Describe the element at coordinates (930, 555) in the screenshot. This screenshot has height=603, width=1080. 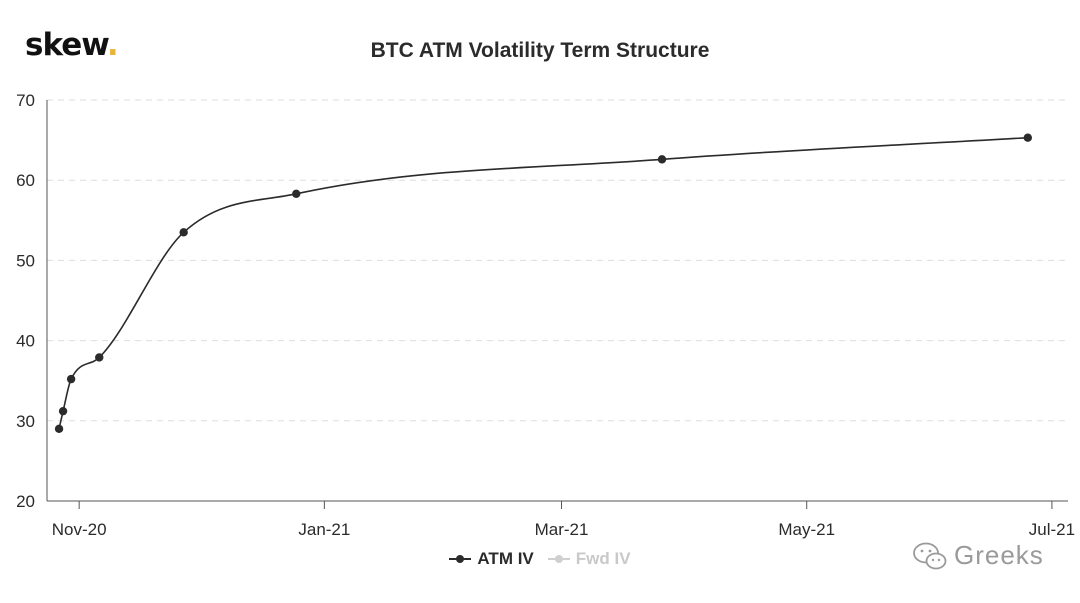
I see `wechat-icon` at that location.